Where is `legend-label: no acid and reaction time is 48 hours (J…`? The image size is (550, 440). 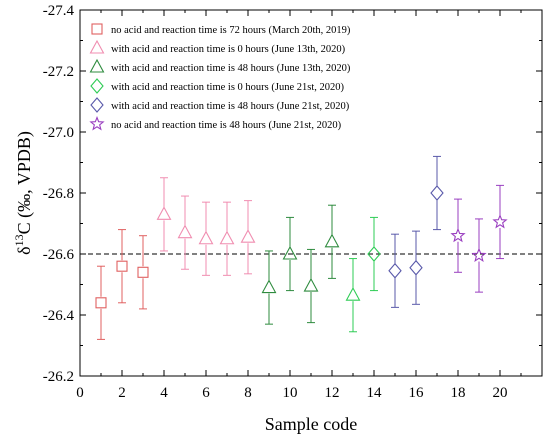 legend-label: no acid and reaction time is 48 hours (J… is located at coordinates (226, 125).